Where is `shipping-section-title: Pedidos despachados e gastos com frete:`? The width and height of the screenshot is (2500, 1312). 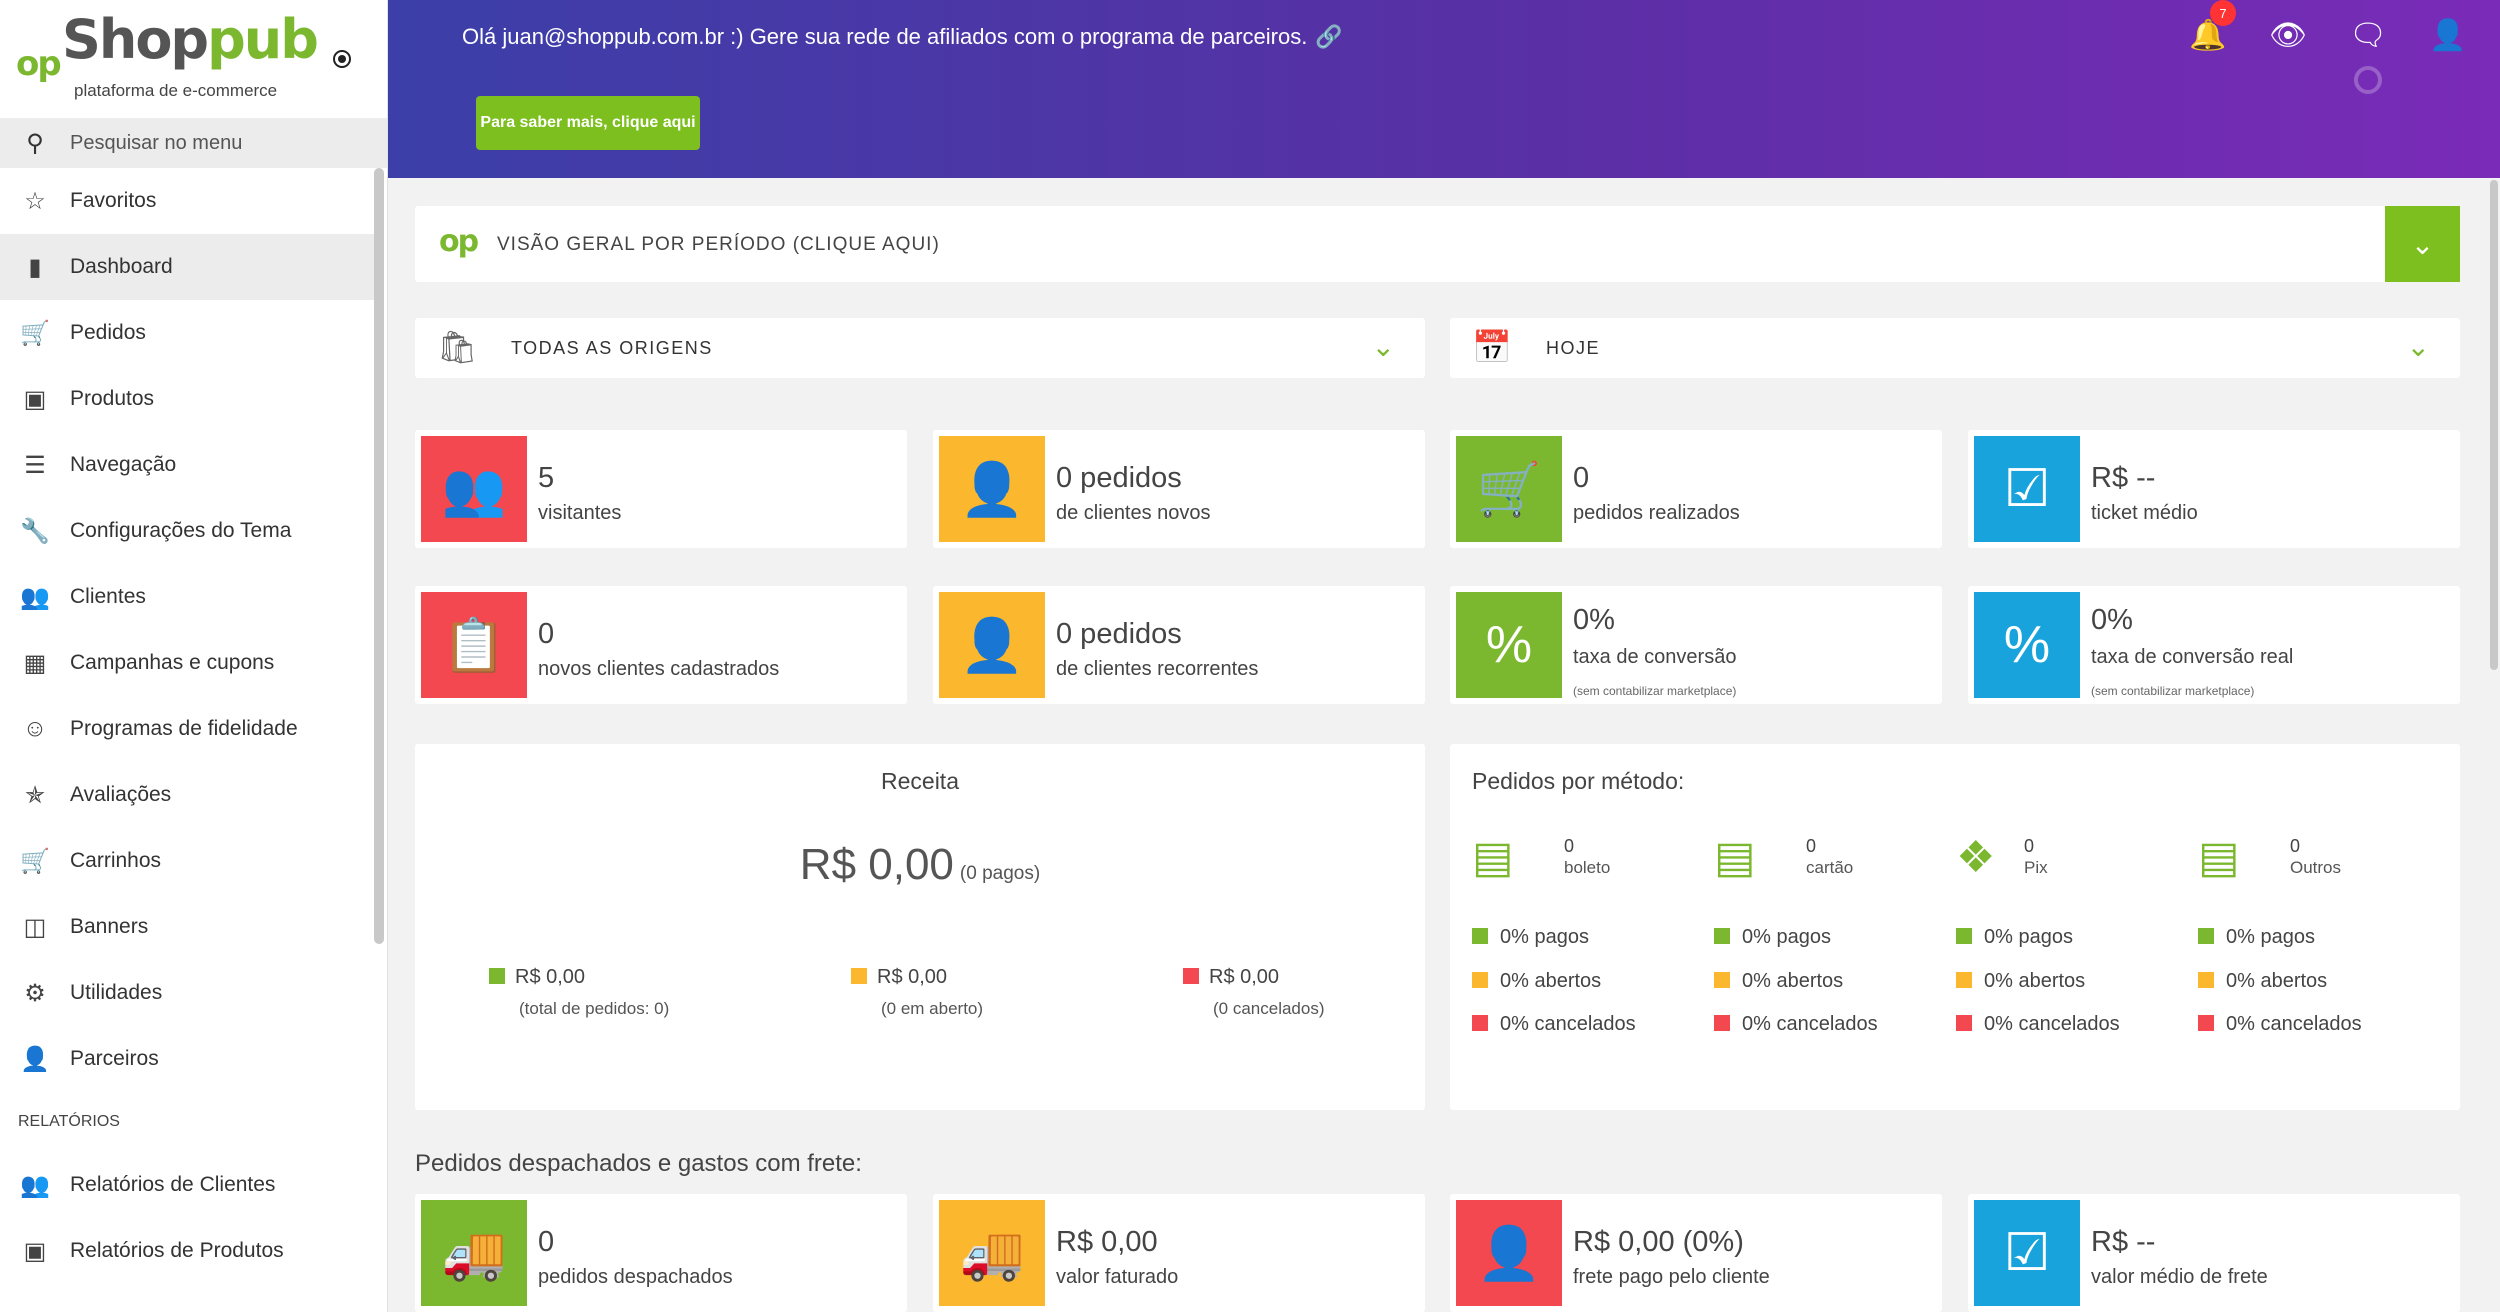
shipping-section-title: Pedidos despachados e gastos com frete: is located at coordinates (638, 1163).